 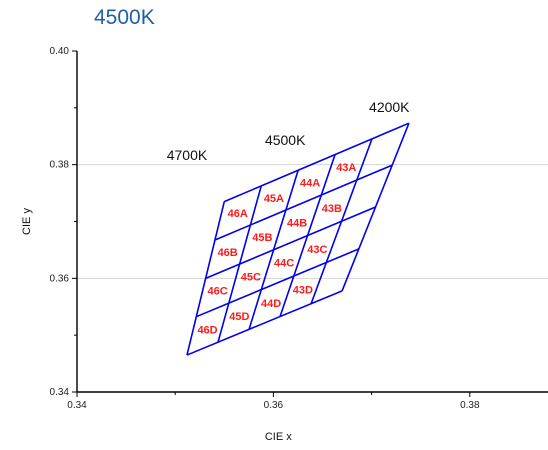 What do you see at coordinates (251, 278) in the screenshot?
I see `bin-label: 45C` at bounding box center [251, 278].